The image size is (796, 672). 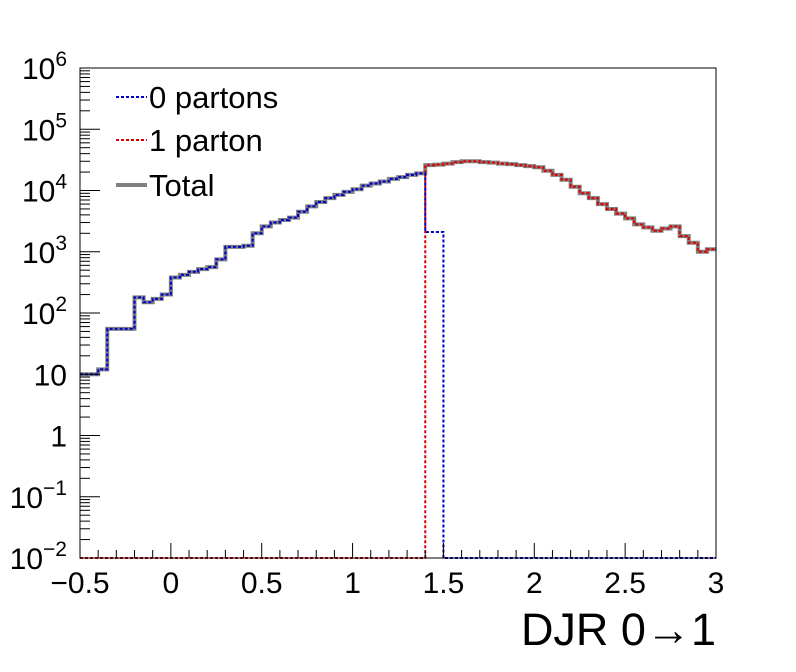 What do you see at coordinates (262, 583) in the screenshot?
I see `x-tick-label: 0.5` at bounding box center [262, 583].